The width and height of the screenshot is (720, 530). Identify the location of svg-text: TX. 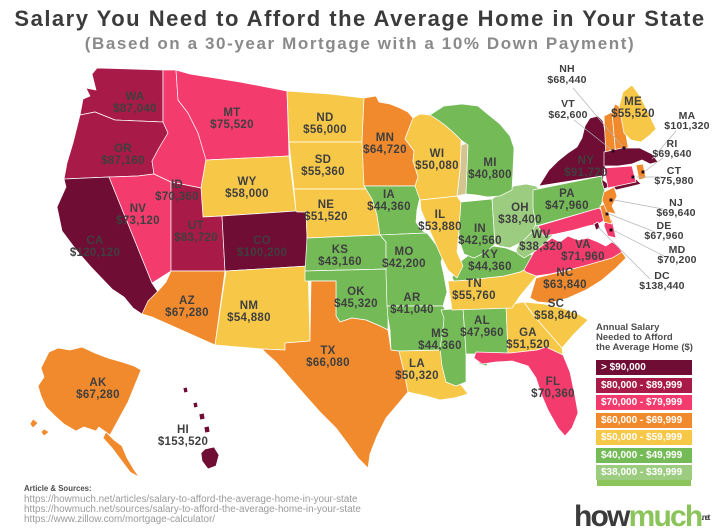
(327, 351).